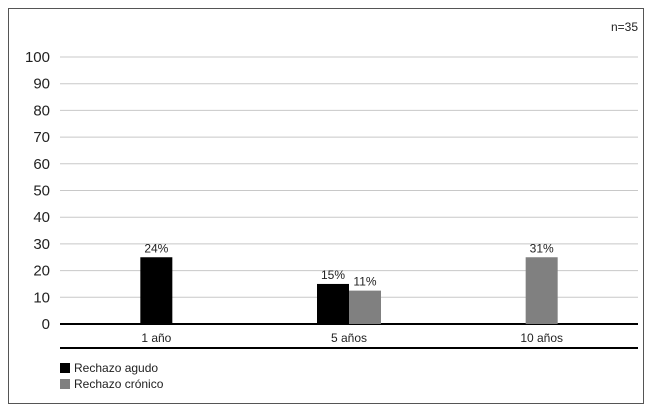  I want to click on y-tick-label: 40, so click(41, 217).